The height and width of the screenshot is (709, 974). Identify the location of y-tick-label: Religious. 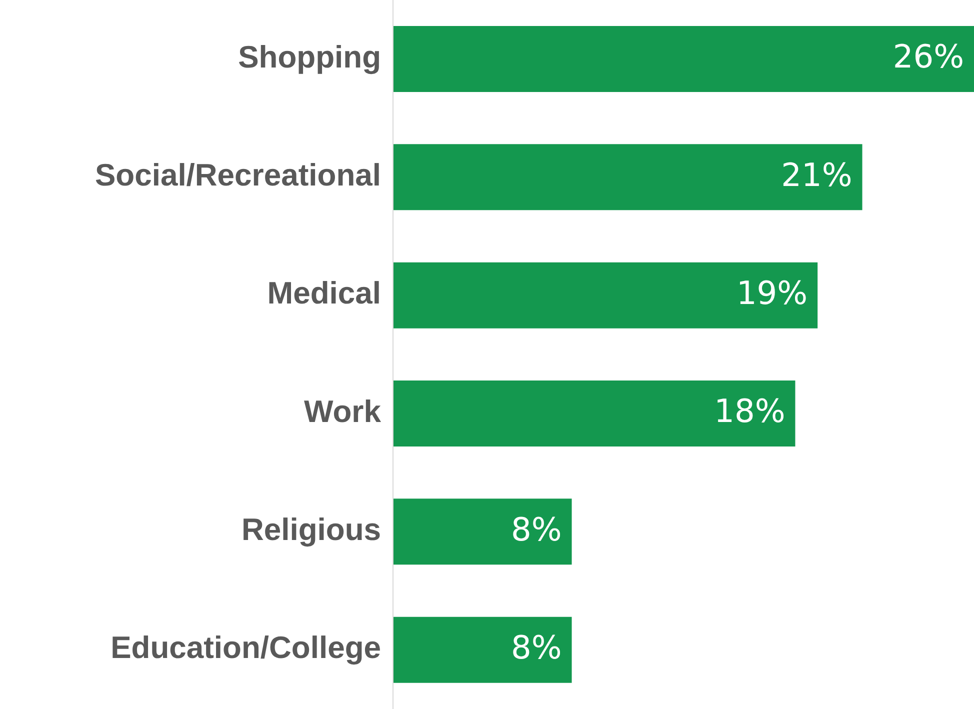
(311, 529).